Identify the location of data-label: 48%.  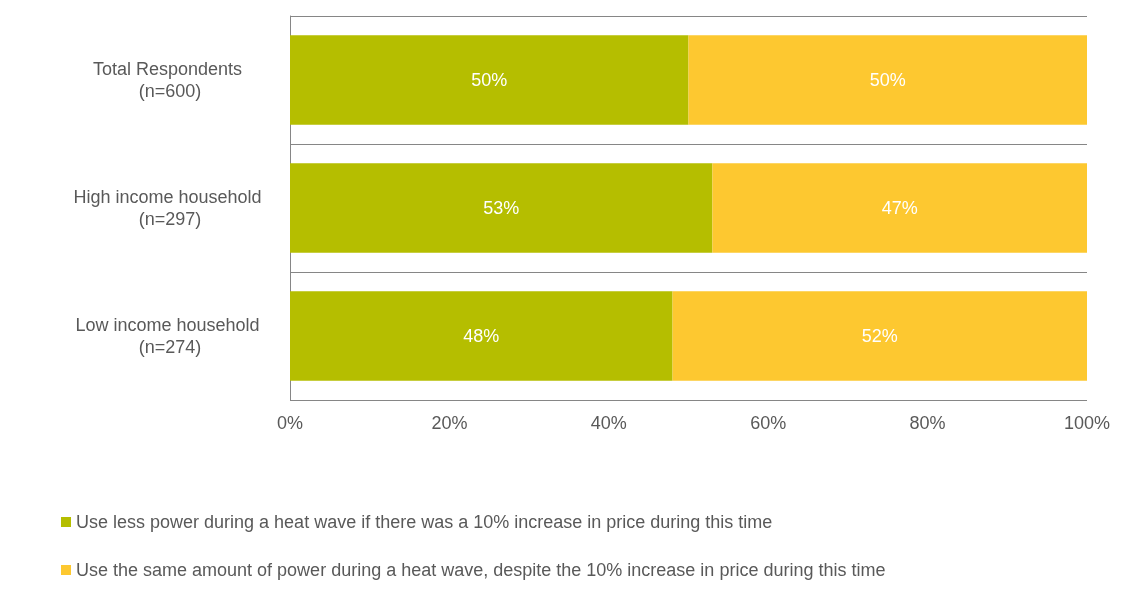
(481, 336).